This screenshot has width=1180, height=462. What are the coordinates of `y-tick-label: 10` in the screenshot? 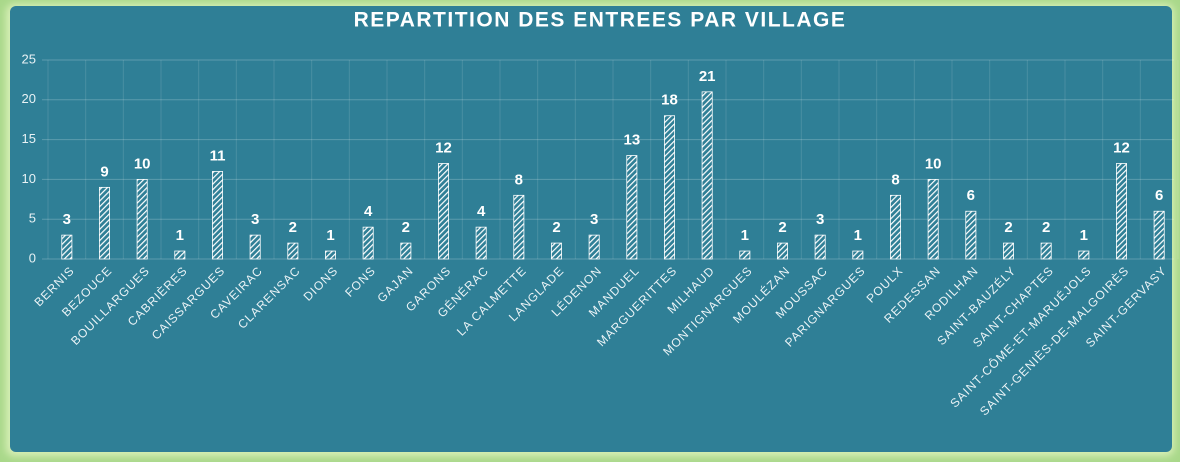 It's located at (29, 178).